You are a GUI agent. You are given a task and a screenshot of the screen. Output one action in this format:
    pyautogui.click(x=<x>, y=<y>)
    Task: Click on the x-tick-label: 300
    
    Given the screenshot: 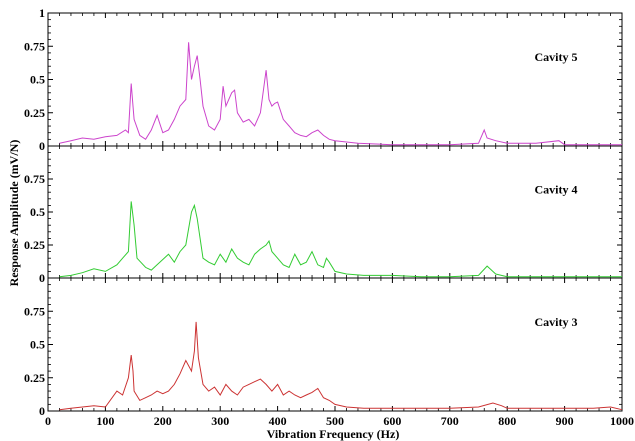 What is the action you would take?
    pyautogui.click(x=220, y=421)
    